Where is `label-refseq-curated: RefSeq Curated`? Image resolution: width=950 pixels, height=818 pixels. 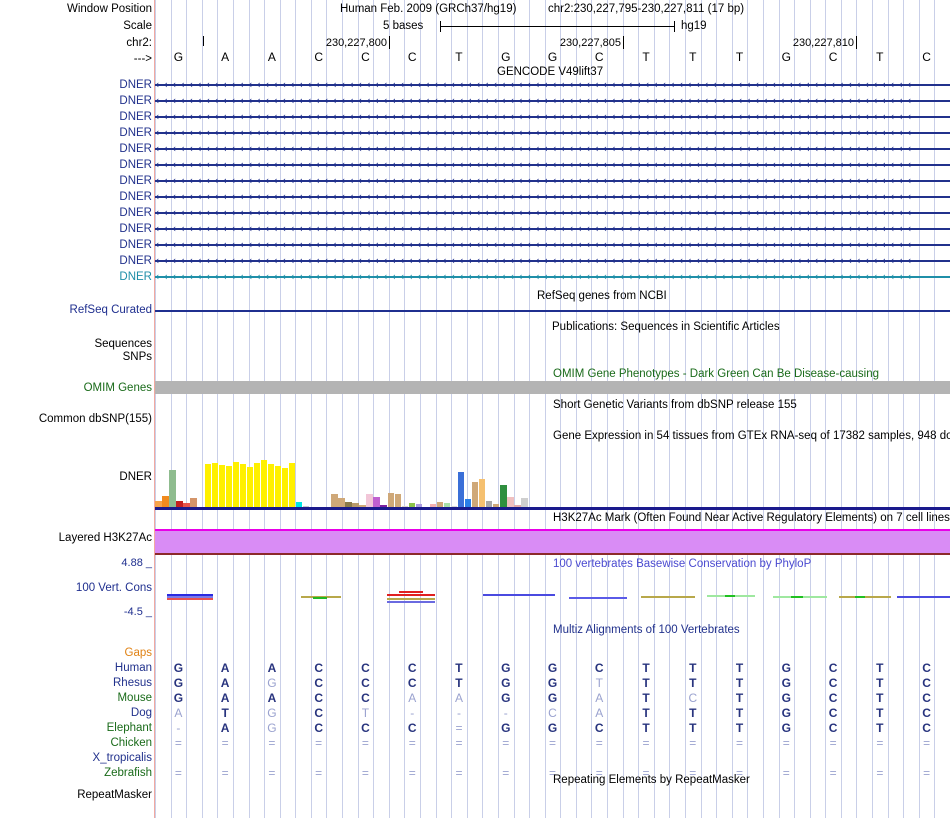
label-refseq-curated: RefSeq Curated is located at coordinates (110, 310).